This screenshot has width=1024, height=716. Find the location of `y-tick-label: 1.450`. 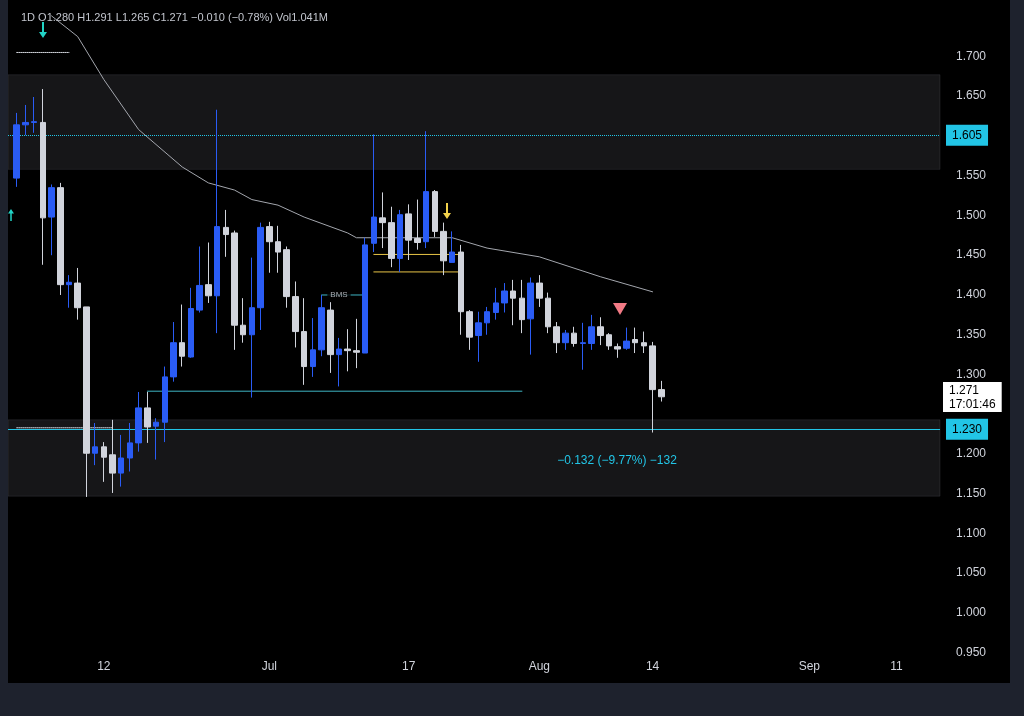

y-tick-label: 1.450 is located at coordinates (971, 254).